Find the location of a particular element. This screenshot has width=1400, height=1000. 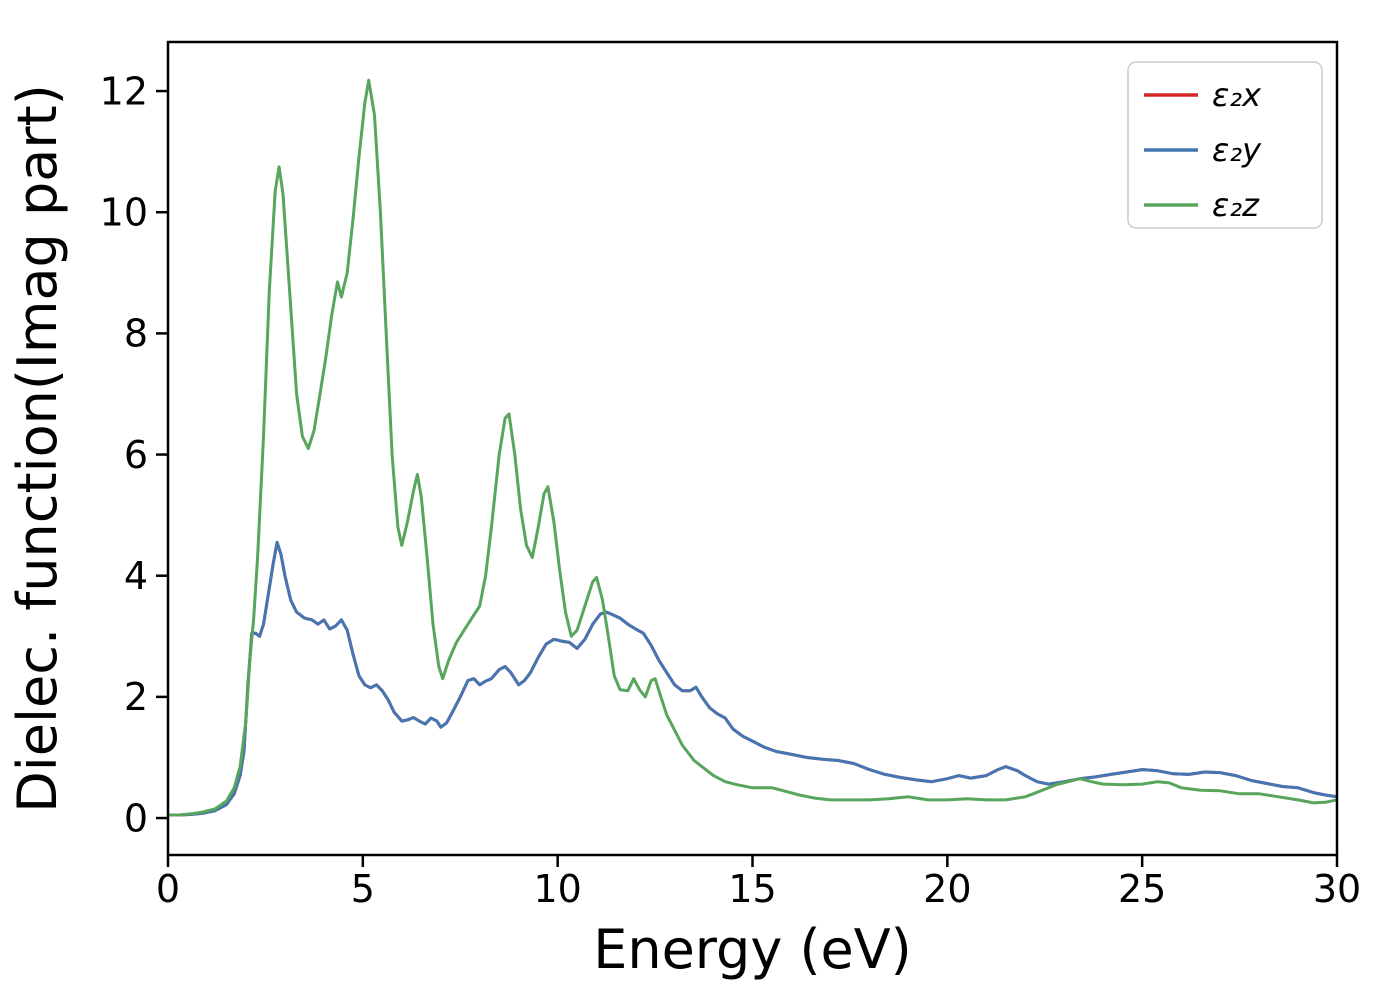

y-axis: 0 2 4 6 8 10 12 is located at coordinates (134, 454).